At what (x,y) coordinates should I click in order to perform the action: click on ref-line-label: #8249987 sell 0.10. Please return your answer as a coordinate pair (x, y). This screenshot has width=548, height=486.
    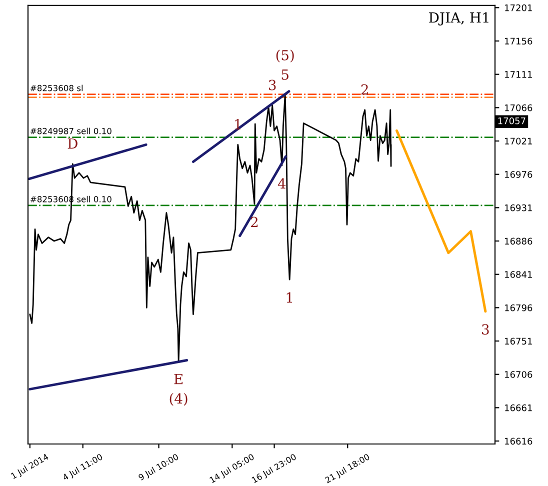
    Looking at the image, I should click on (71, 131).